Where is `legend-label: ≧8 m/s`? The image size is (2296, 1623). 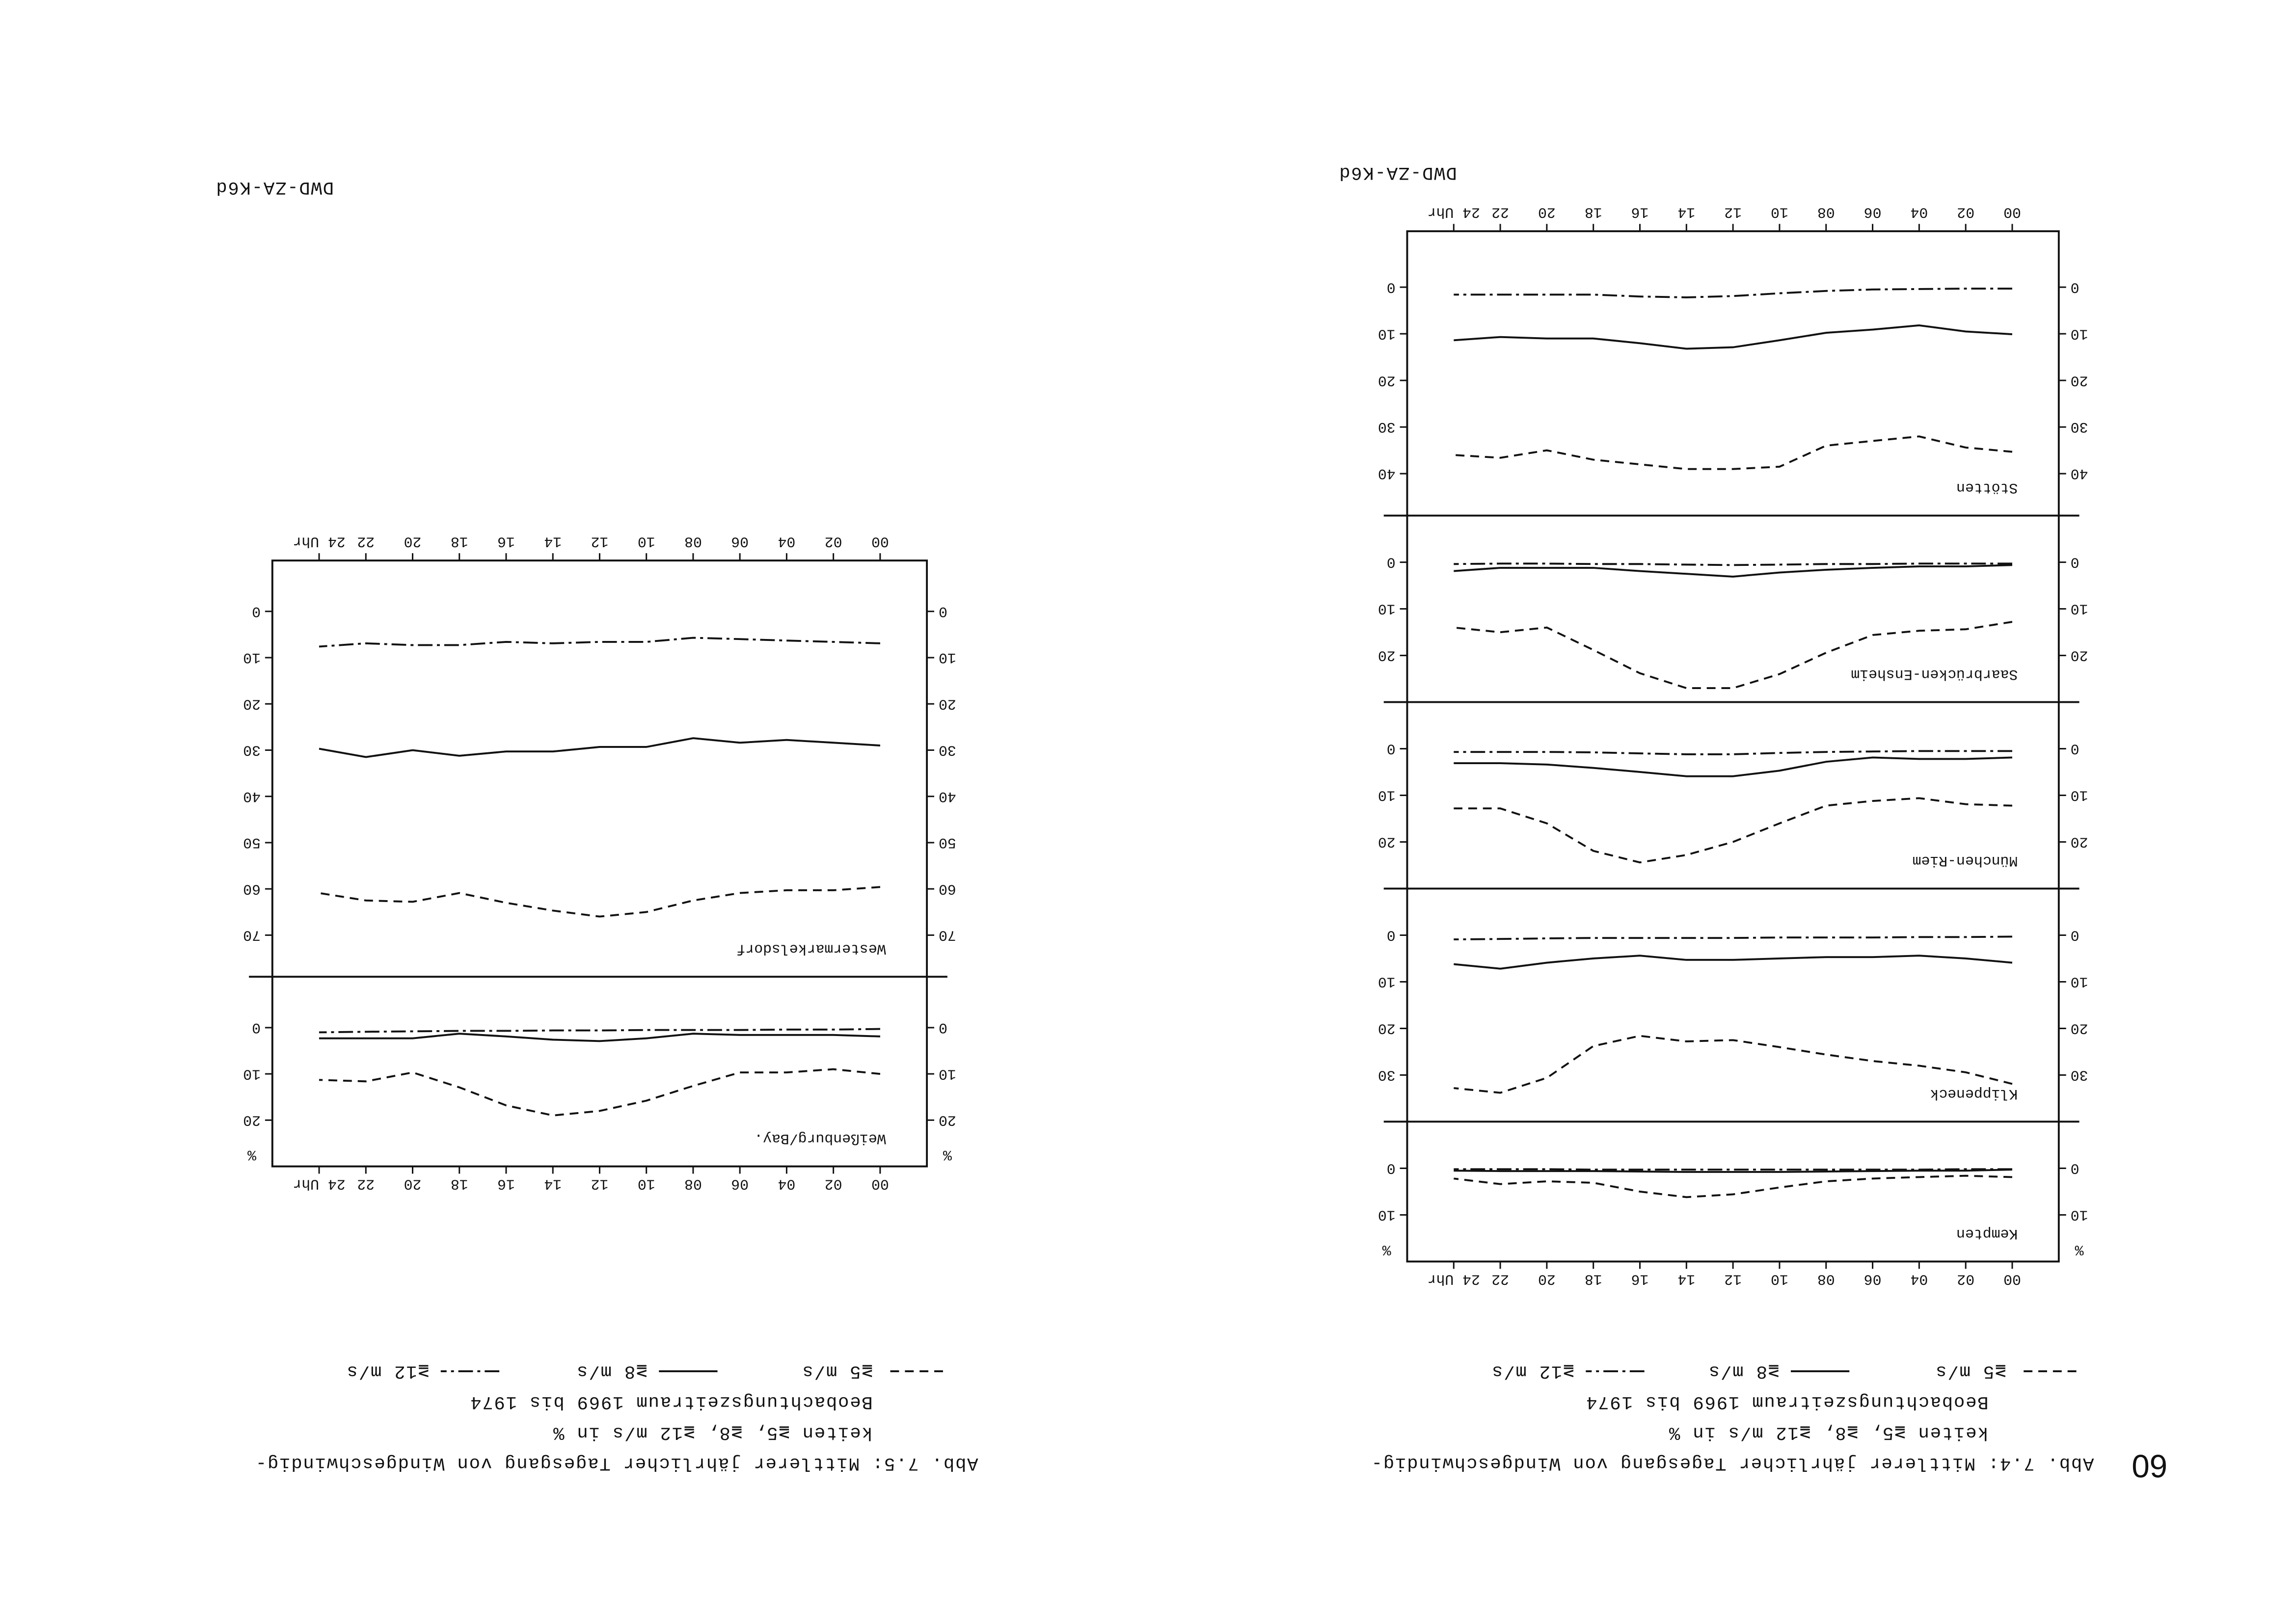
legend-label: ≧8 m/s is located at coordinates (611, 1370).